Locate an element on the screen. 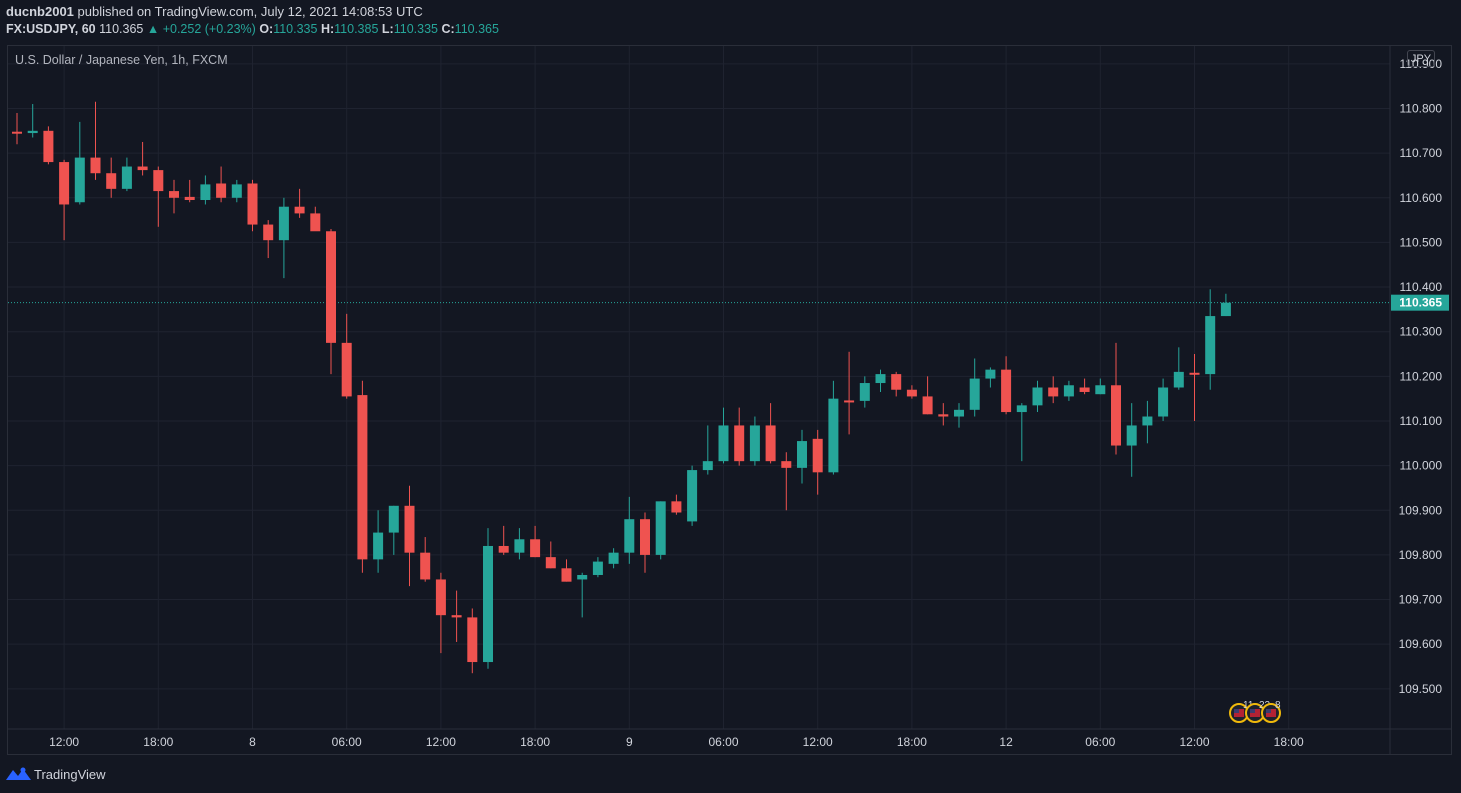  y-tick-label: 110.000 is located at coordinates (1421, 466).